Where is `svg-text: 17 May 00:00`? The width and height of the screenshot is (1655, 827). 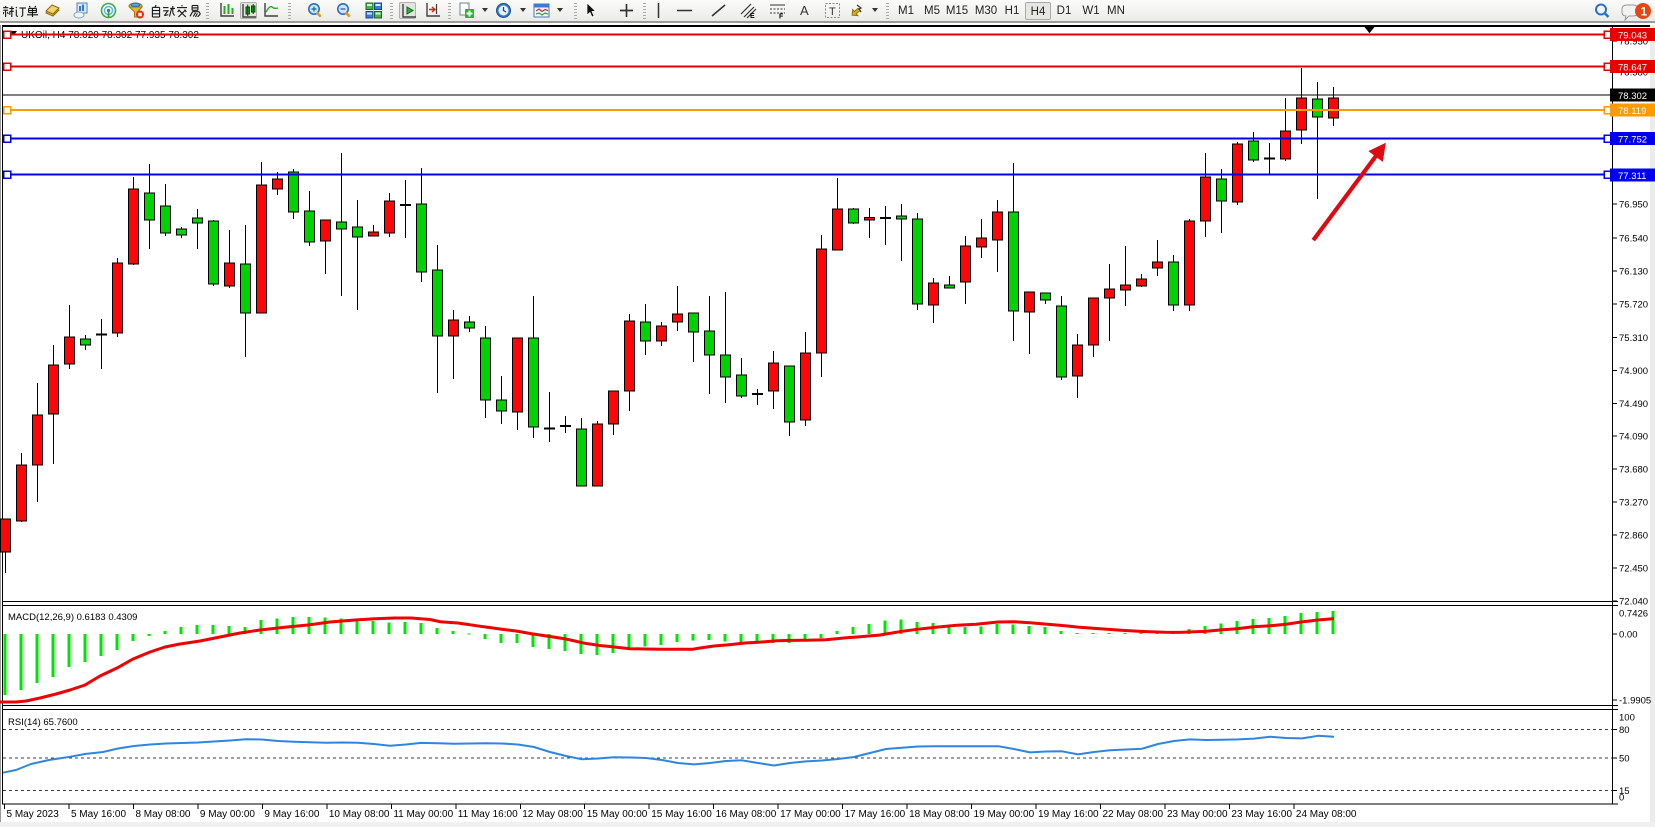
svg-text: 17 May 00:00 is located at coordinates (810, 814).